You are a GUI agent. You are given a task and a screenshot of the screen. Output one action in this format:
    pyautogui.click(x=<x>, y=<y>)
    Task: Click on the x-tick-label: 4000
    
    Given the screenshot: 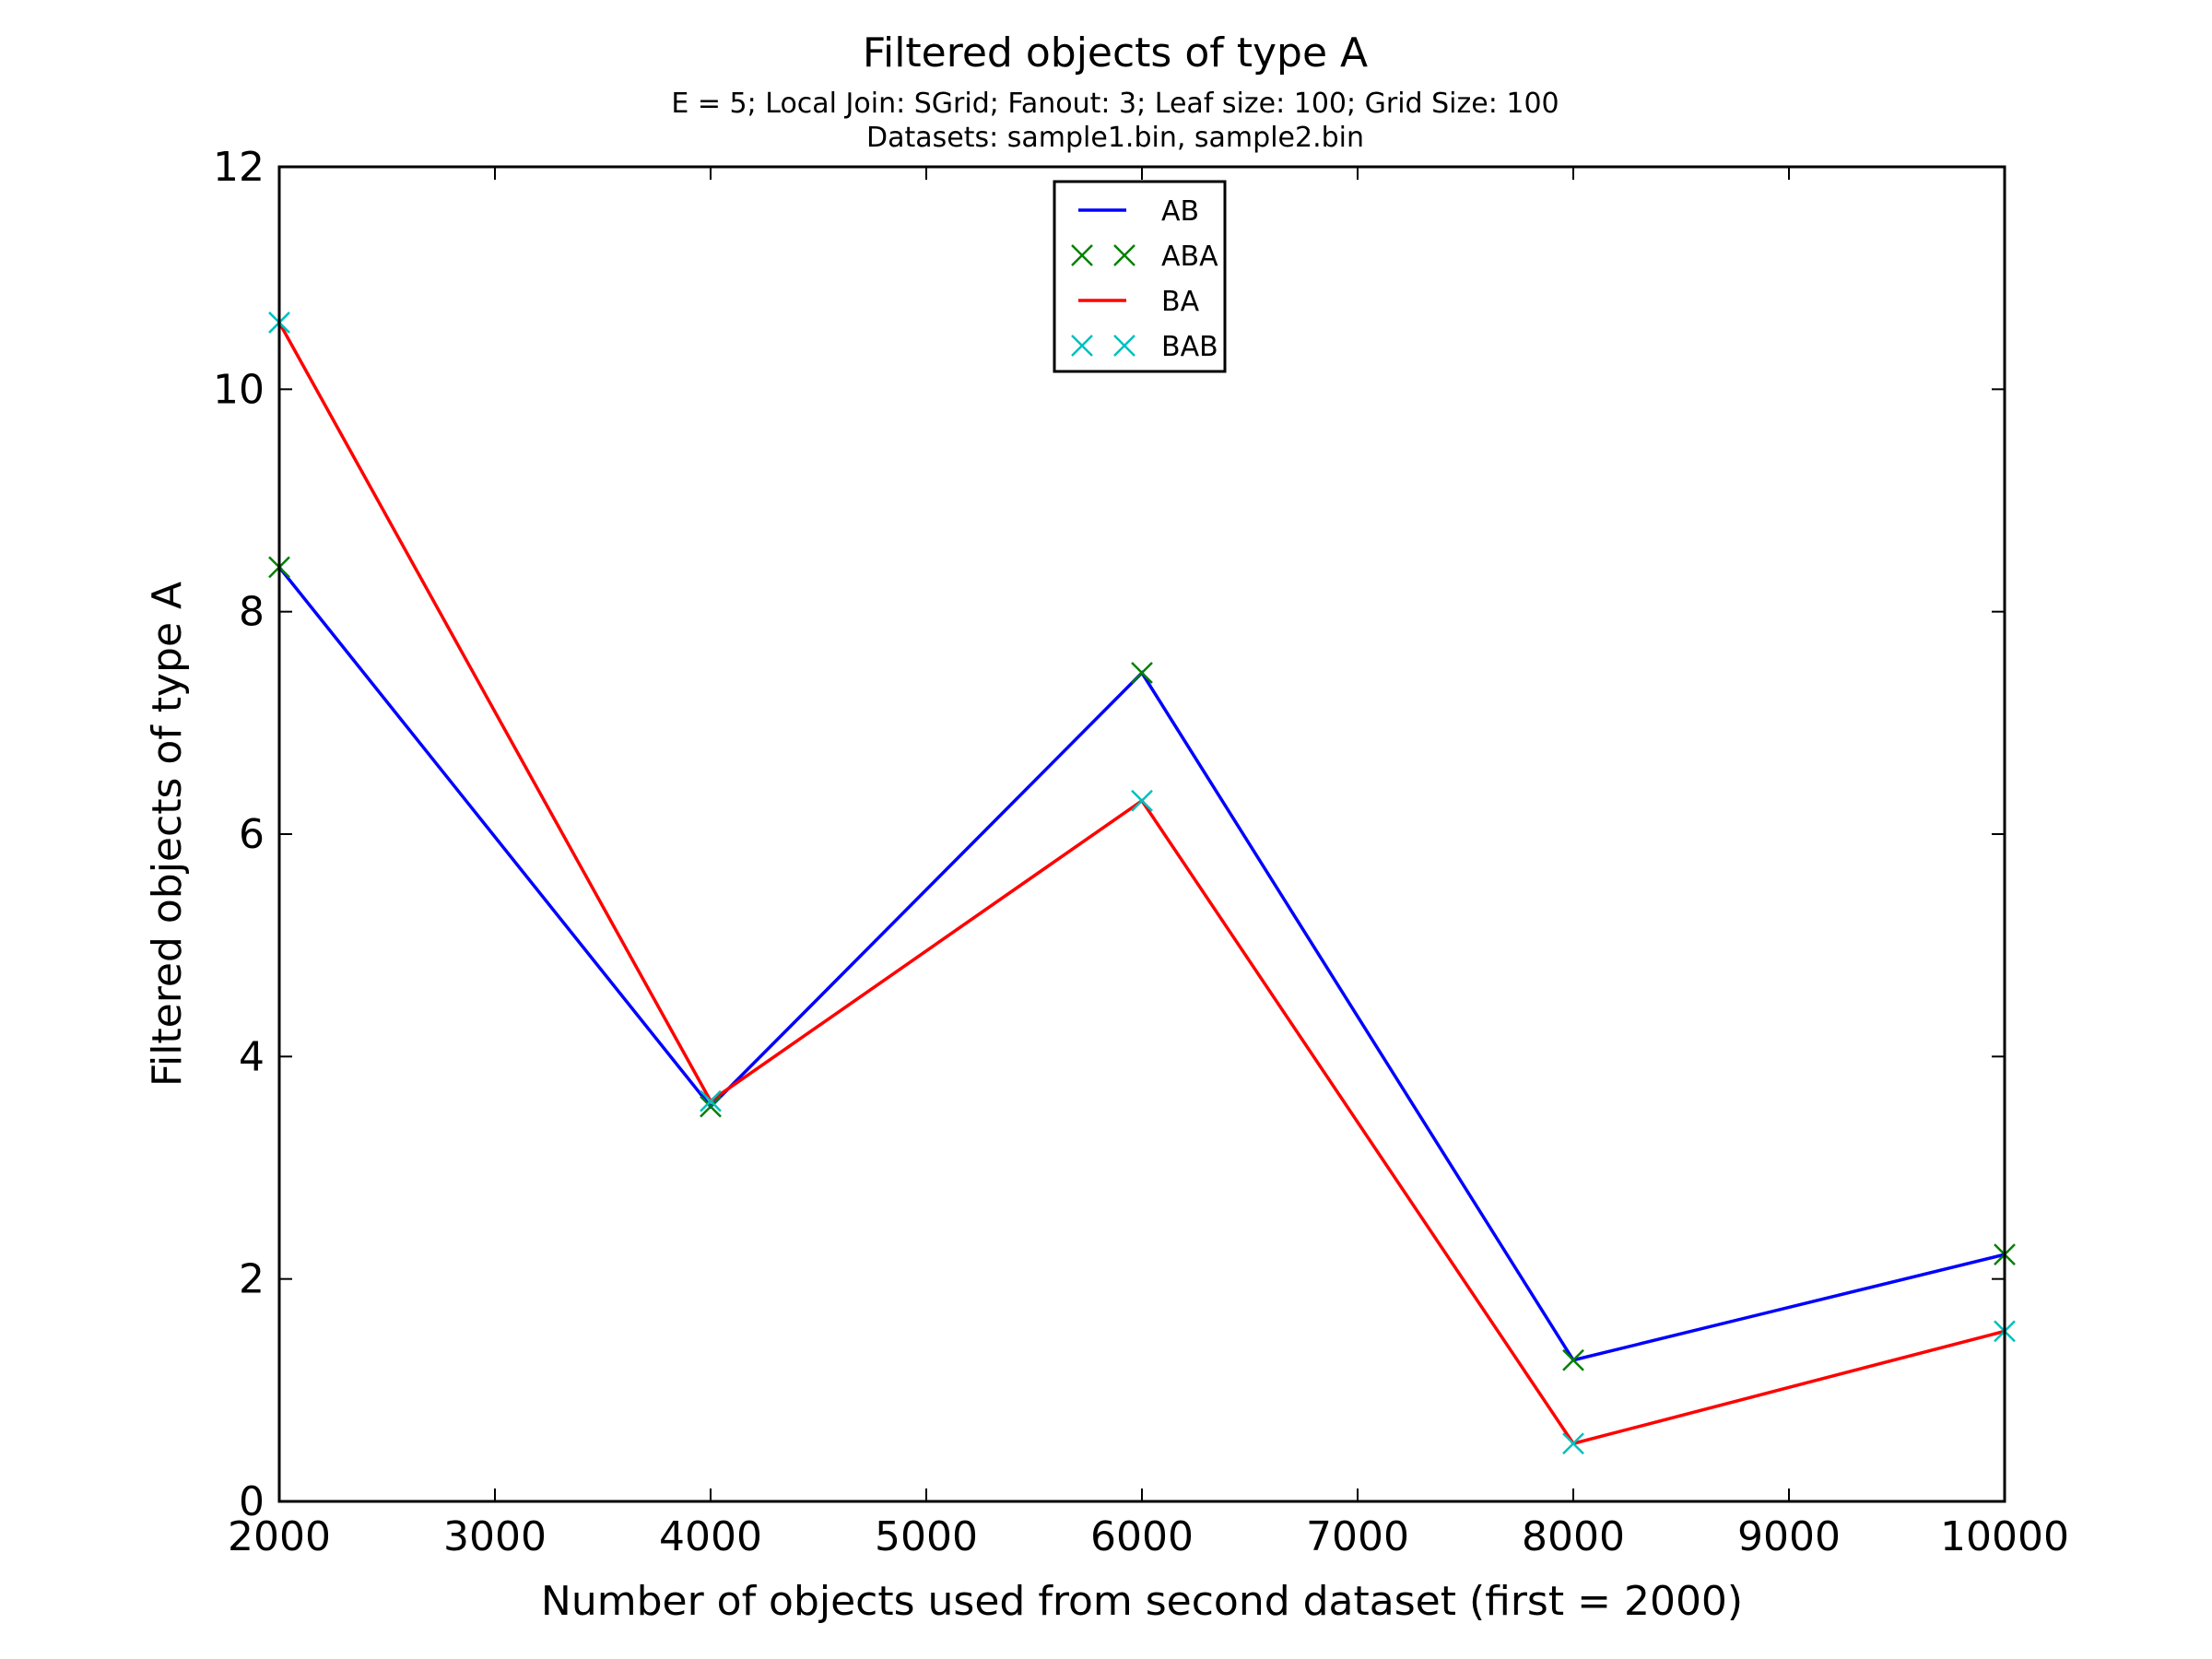 What is the action you would take?
    pyautogui.click(x=710, y=1536)
    